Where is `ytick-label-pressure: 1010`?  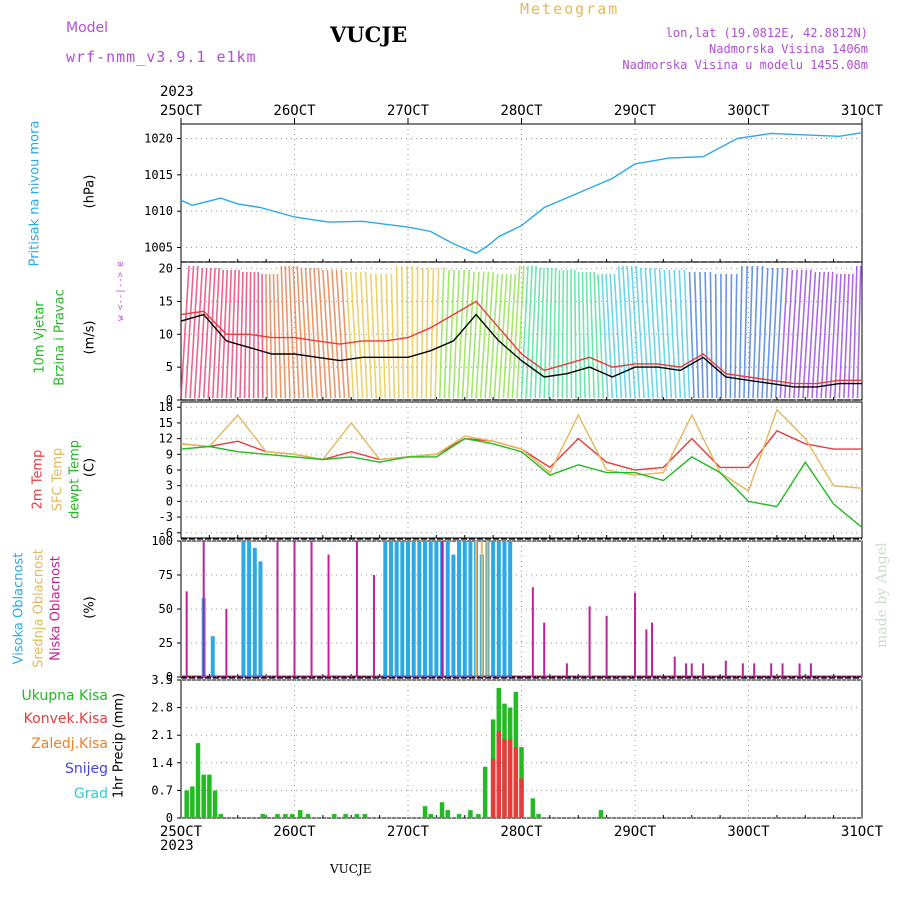 ytick-label-pressure: 1010 is located at coordinates (158, 211).